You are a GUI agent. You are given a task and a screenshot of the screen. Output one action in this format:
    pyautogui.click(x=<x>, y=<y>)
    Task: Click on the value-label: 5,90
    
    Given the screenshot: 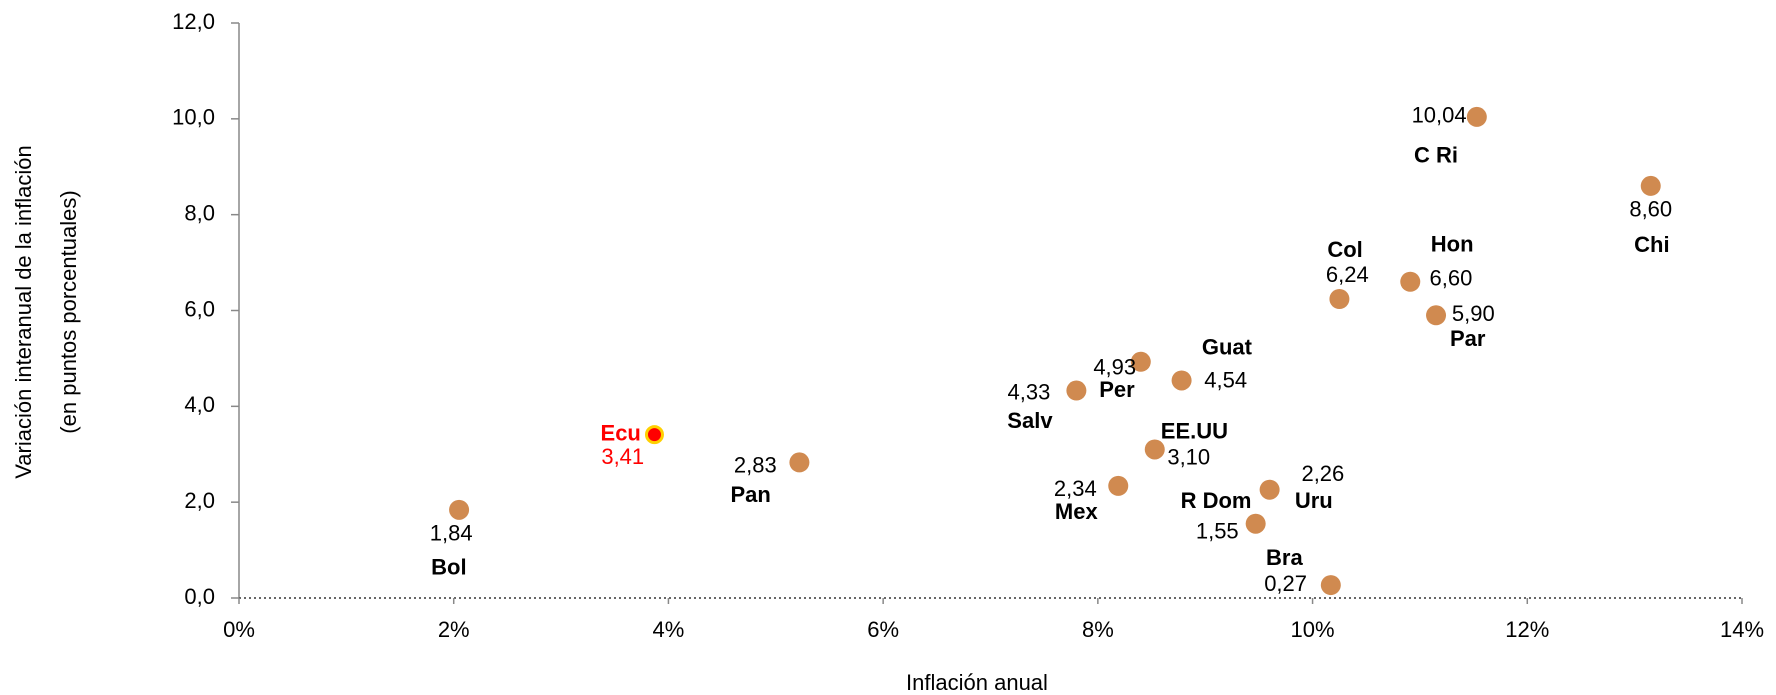 What is the action you would take?
    pyautogui.click(x=1473, y=313)
    